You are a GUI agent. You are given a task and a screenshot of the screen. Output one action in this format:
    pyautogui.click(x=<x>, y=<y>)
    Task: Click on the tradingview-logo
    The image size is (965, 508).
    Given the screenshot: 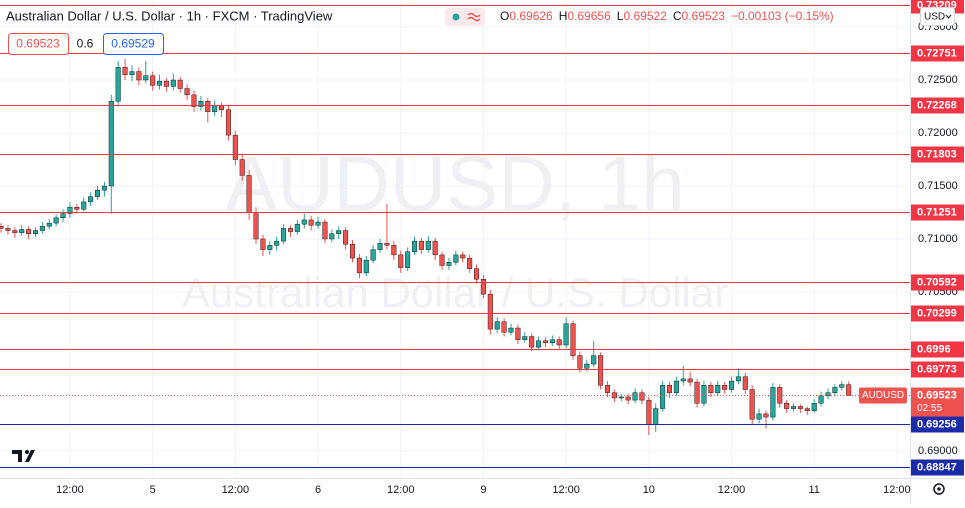 What is the action you would take?
    pyautogui.click(x=23, y=456)
    